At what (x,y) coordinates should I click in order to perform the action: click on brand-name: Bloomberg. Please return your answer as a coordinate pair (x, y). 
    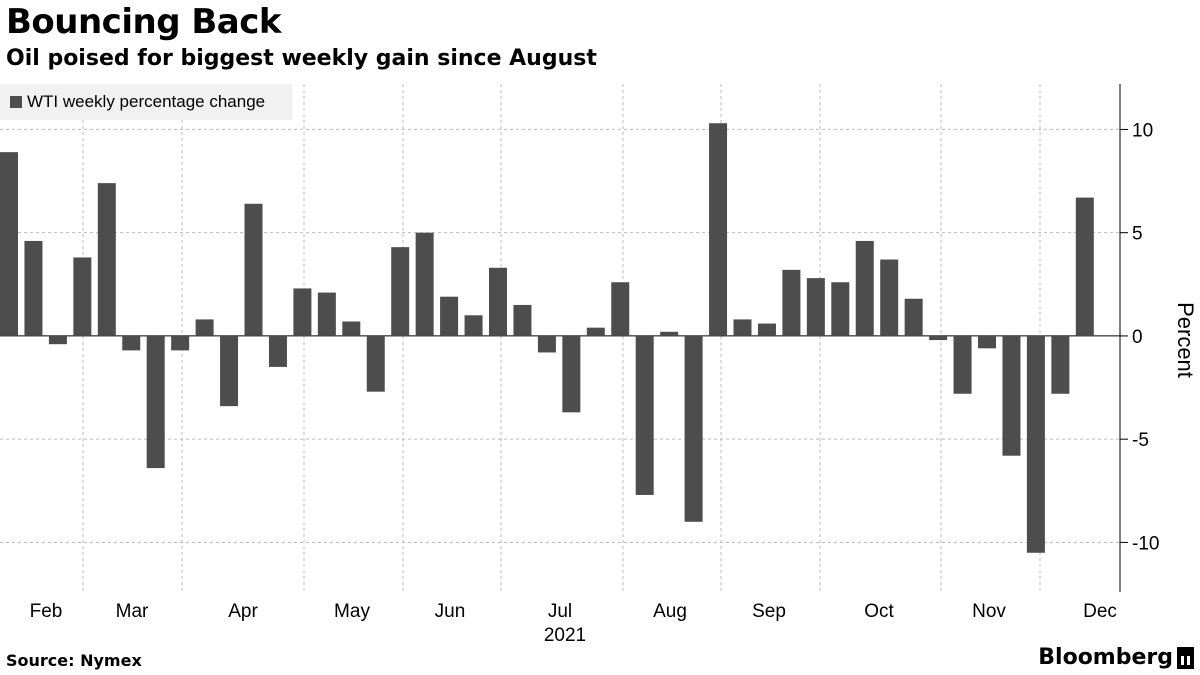
    Looking at the image, I should click on (1105, 657).